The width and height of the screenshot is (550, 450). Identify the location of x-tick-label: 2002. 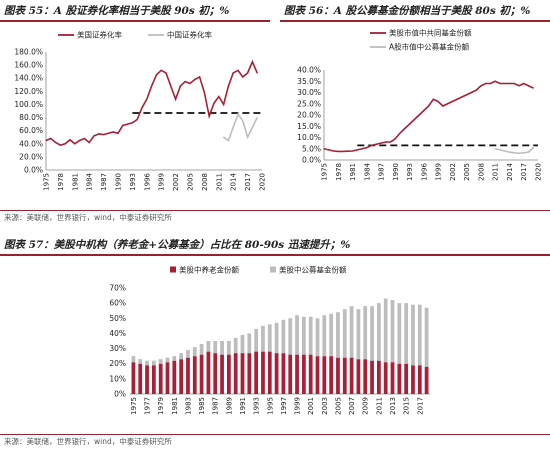
(453, 172).